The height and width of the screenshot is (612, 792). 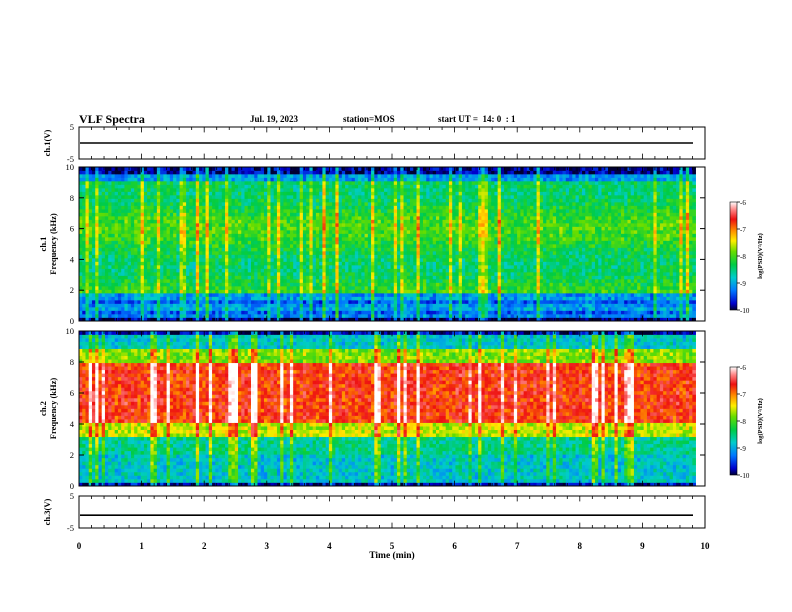 I want to click on x-tick-label: 0, so click(x=79, y=546).